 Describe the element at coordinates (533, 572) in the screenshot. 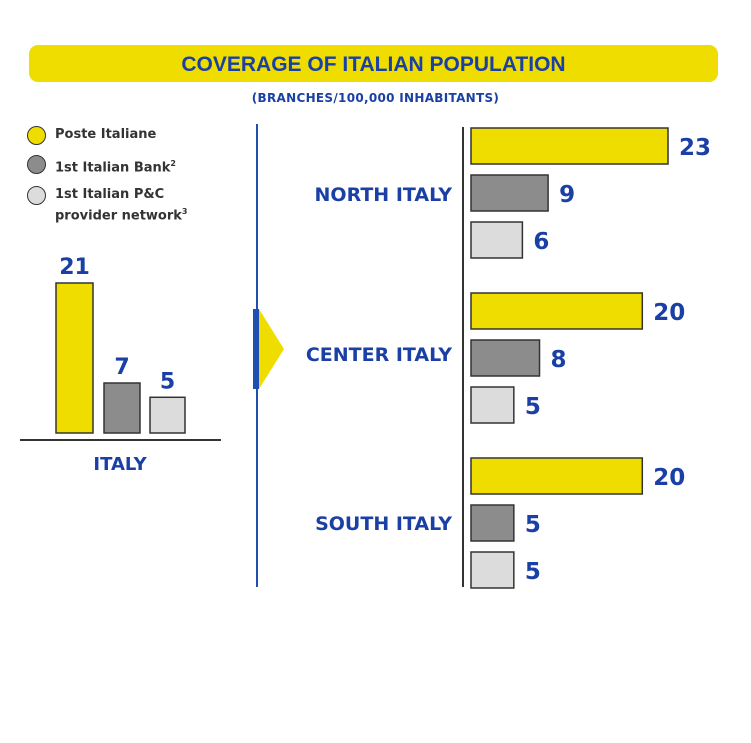

I see `region-bar-label-2-2: 5` at that location.